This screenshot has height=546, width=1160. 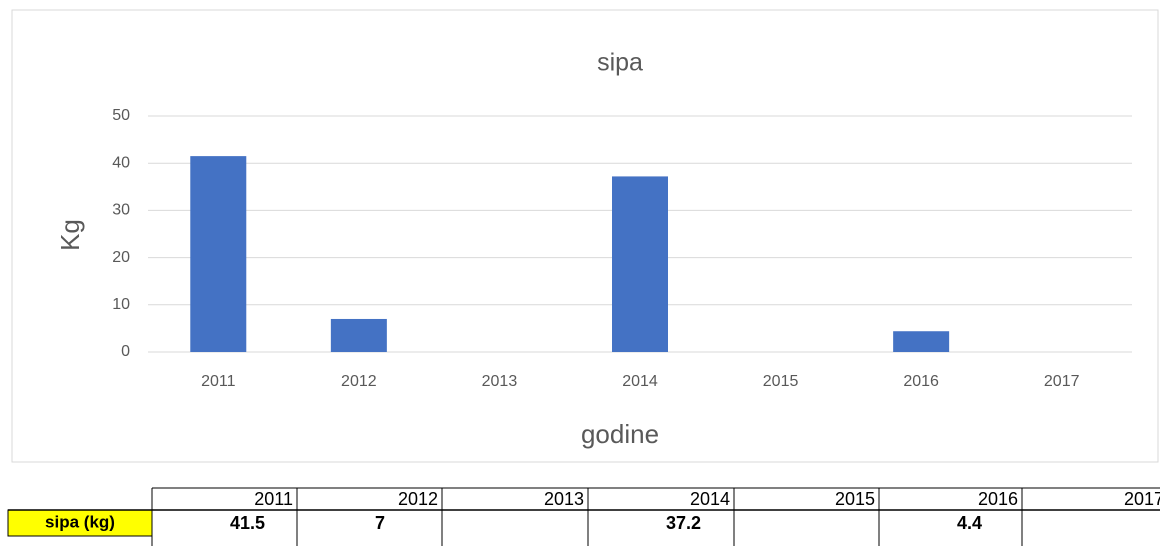 I want to click on table-header: 2011, so click(x=273, y=499).